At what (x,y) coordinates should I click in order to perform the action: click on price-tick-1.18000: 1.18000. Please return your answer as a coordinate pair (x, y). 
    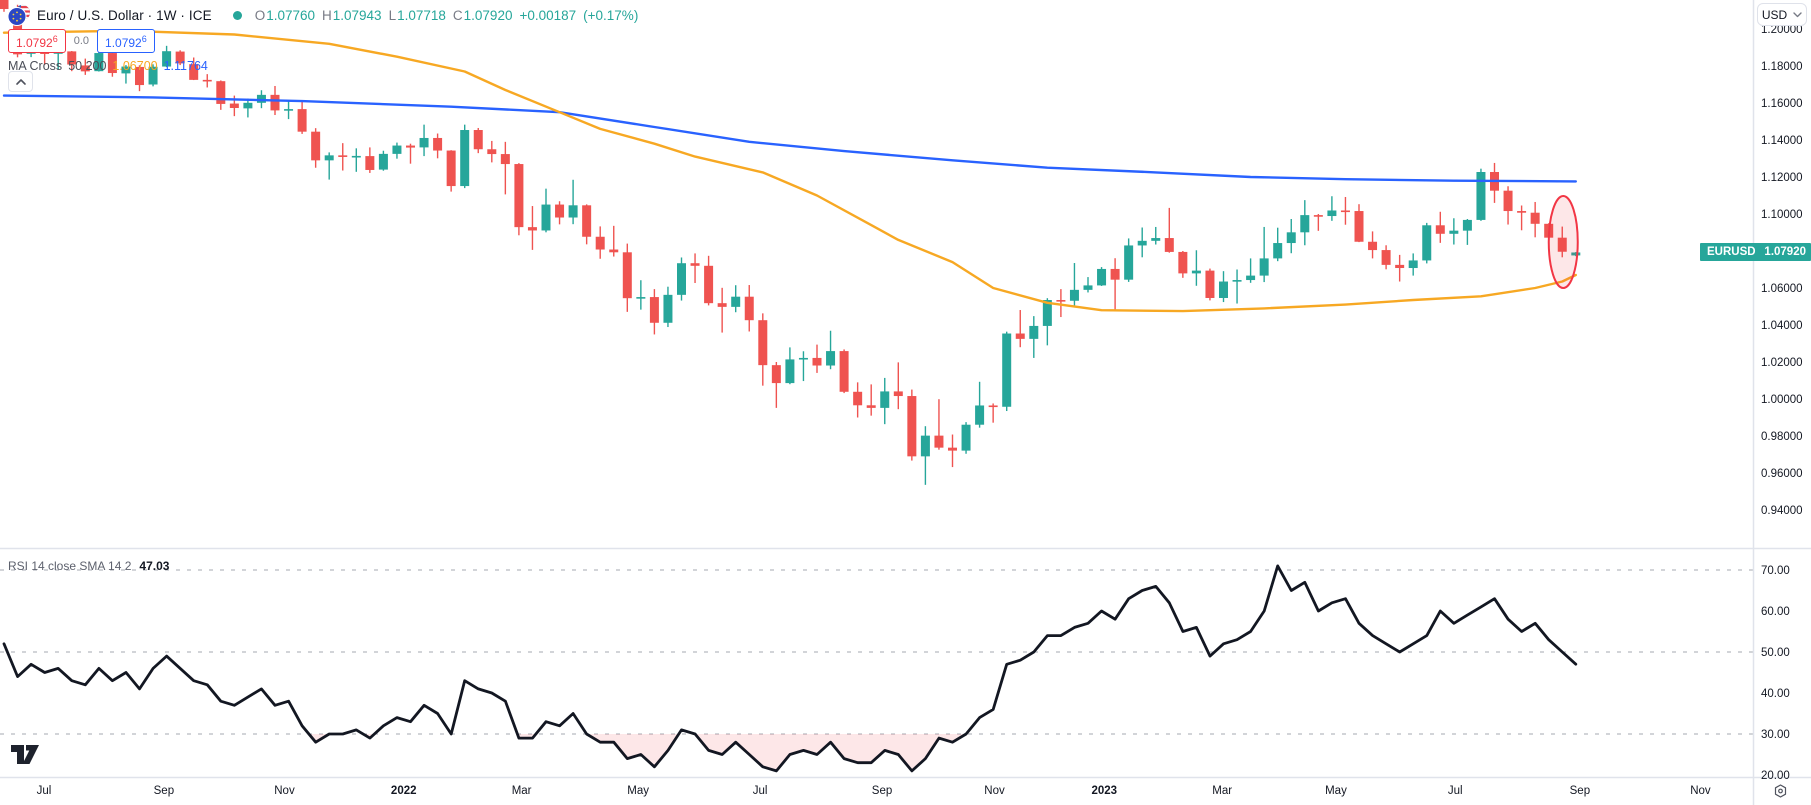
    Looking at the image, I should click on (1782, 67).